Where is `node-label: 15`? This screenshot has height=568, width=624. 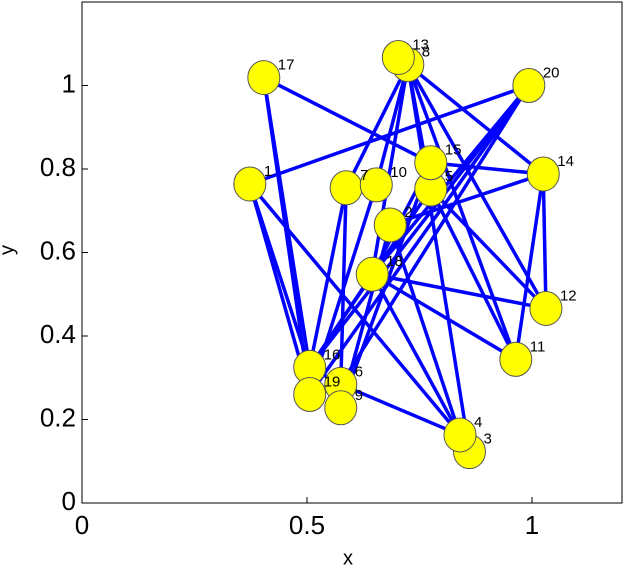 node-label: 15 is located at coordinates (453, 150).